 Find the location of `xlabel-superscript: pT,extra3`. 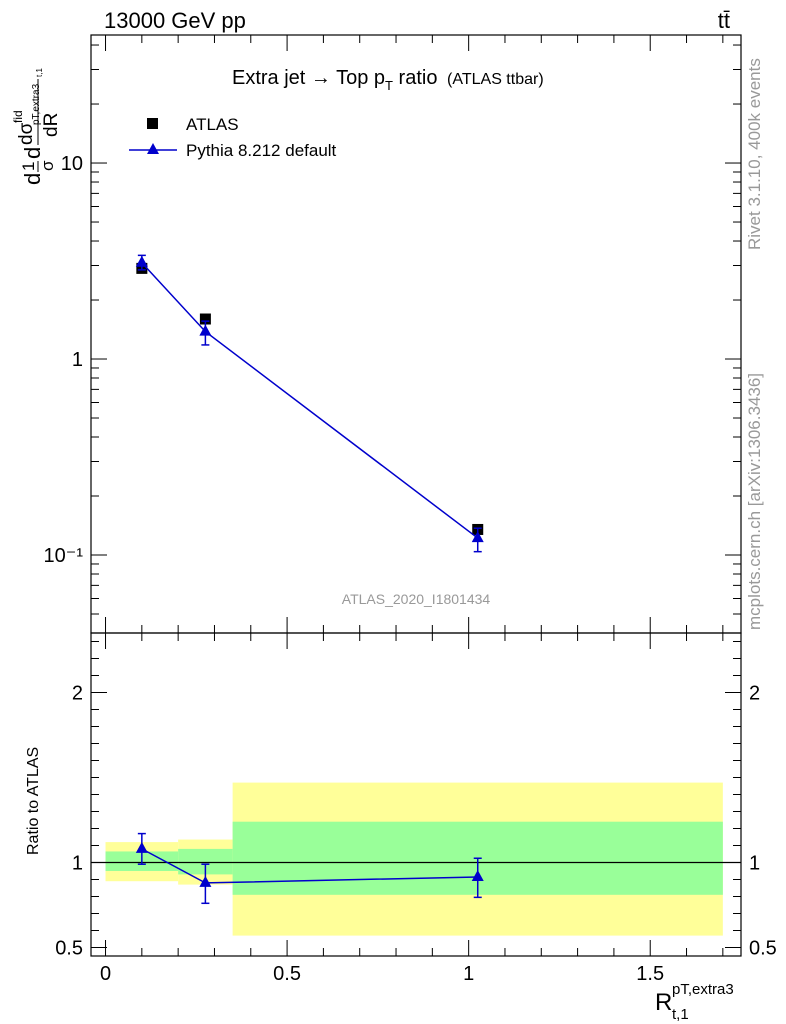

xlabel-superscript: pT,extra3 is located at coordinates (703, 989).